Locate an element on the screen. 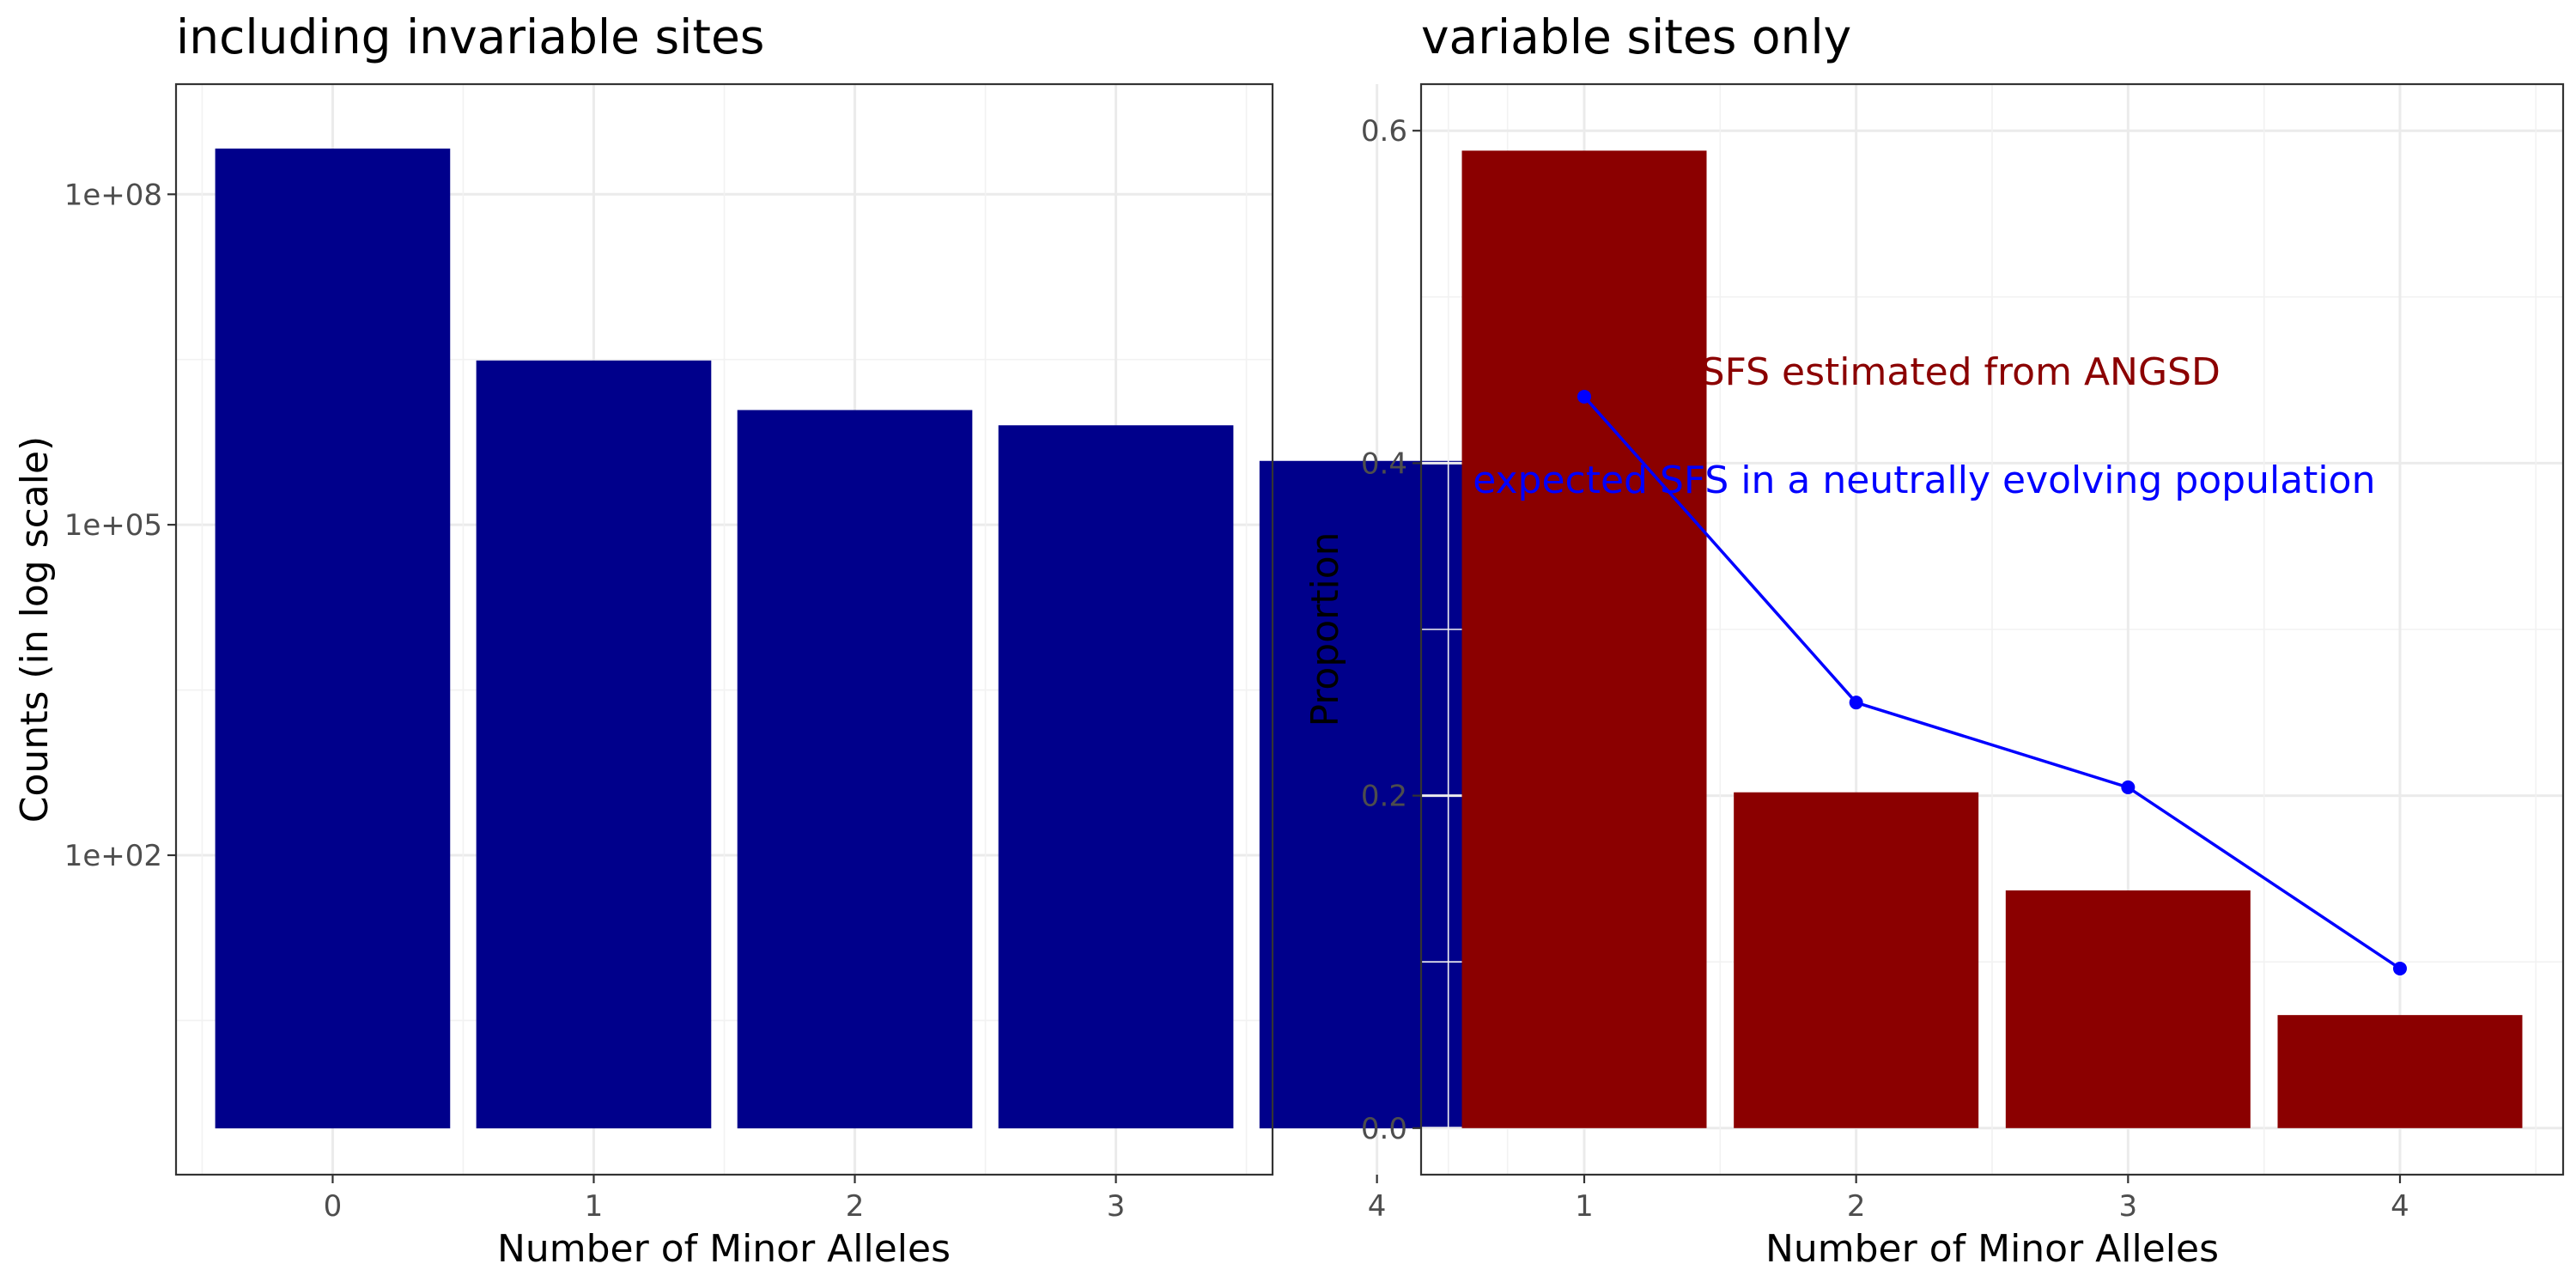 The image size is (2576, 1288). y-tick-label: 1e+05 is located at coordinates (113, 525).